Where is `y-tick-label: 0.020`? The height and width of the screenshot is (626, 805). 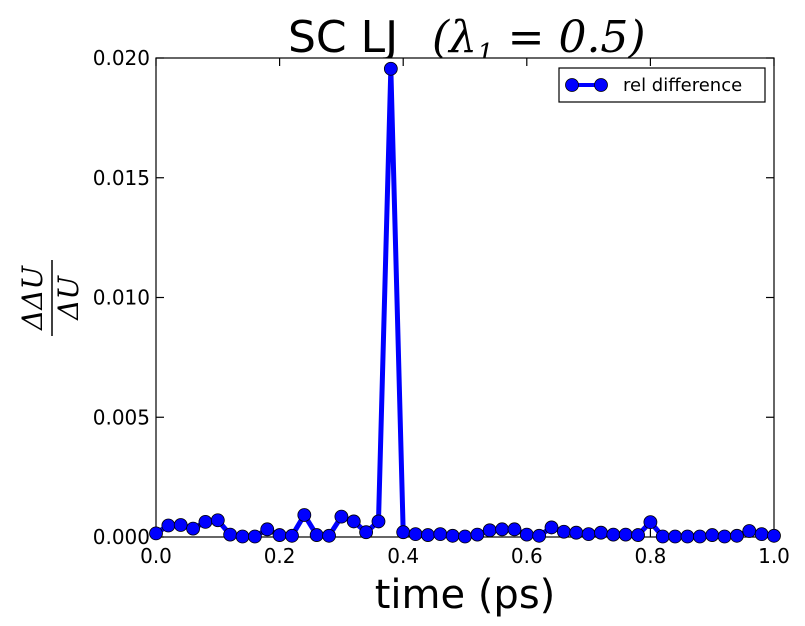 y-tick-label: 0.020 is located at coordinates (121, 58).